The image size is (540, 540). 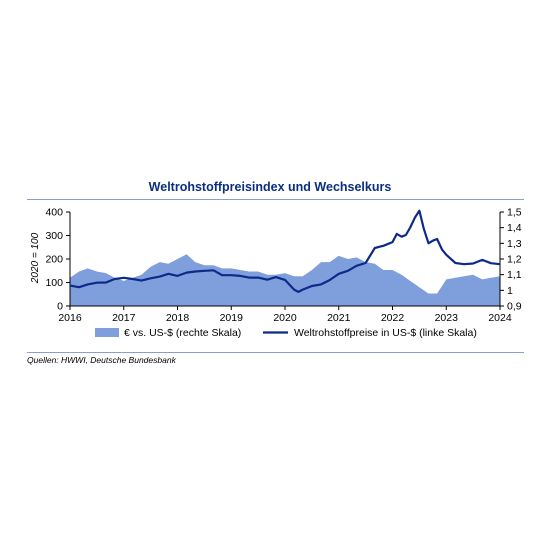 What do you see at coordinates (232, 318) in the screenshot?
I see `x-tick-label: 2019` at bounding box center [232, 318].